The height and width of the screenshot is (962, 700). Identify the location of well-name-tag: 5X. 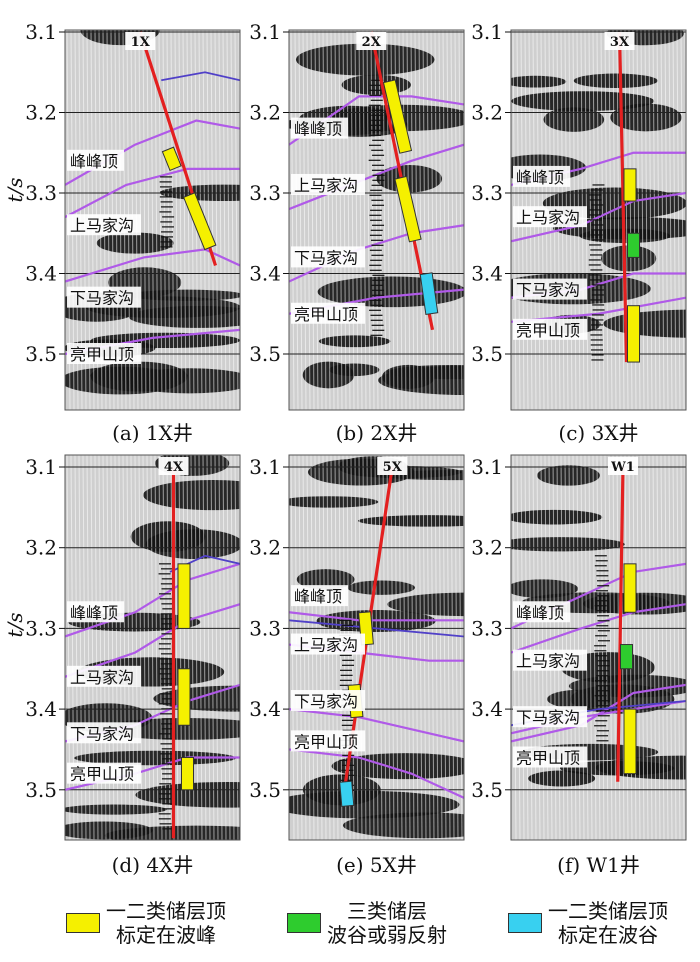
(393, 467).